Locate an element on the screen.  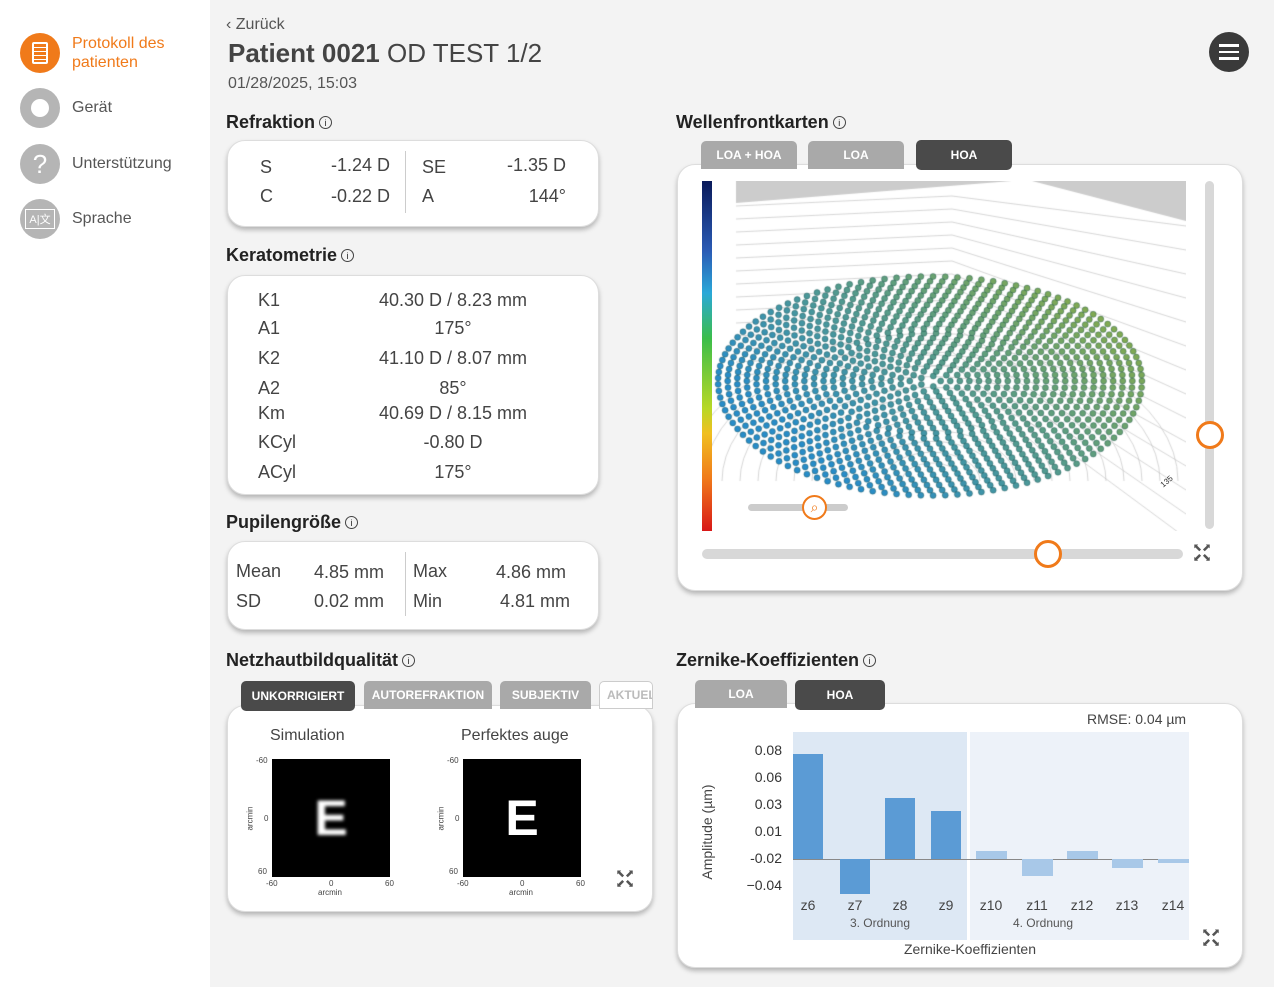
horizontal-slider is located at coordinates (942, 554).